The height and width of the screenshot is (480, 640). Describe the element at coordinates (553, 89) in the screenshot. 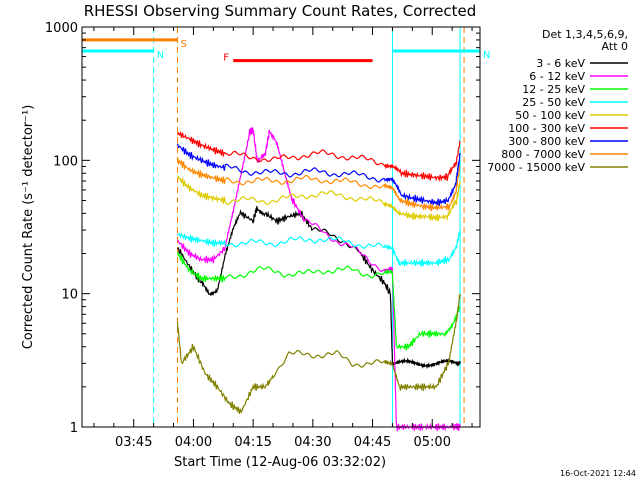

I see `legend-label-2: 12 - 25 keV` at that location.